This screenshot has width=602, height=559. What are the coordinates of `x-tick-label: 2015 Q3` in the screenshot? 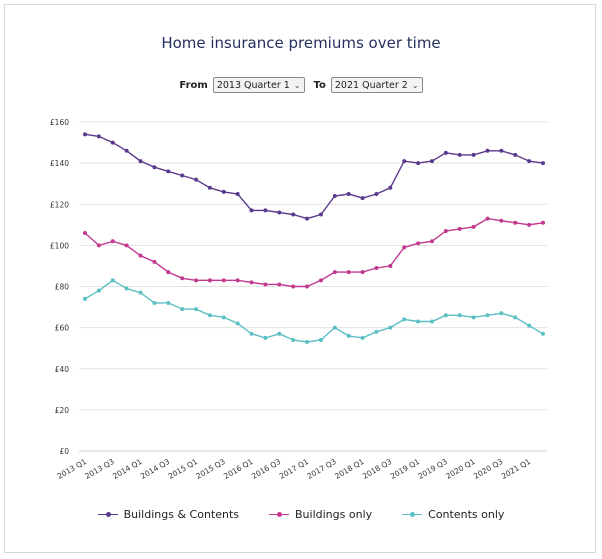 It's located at (210, 469).